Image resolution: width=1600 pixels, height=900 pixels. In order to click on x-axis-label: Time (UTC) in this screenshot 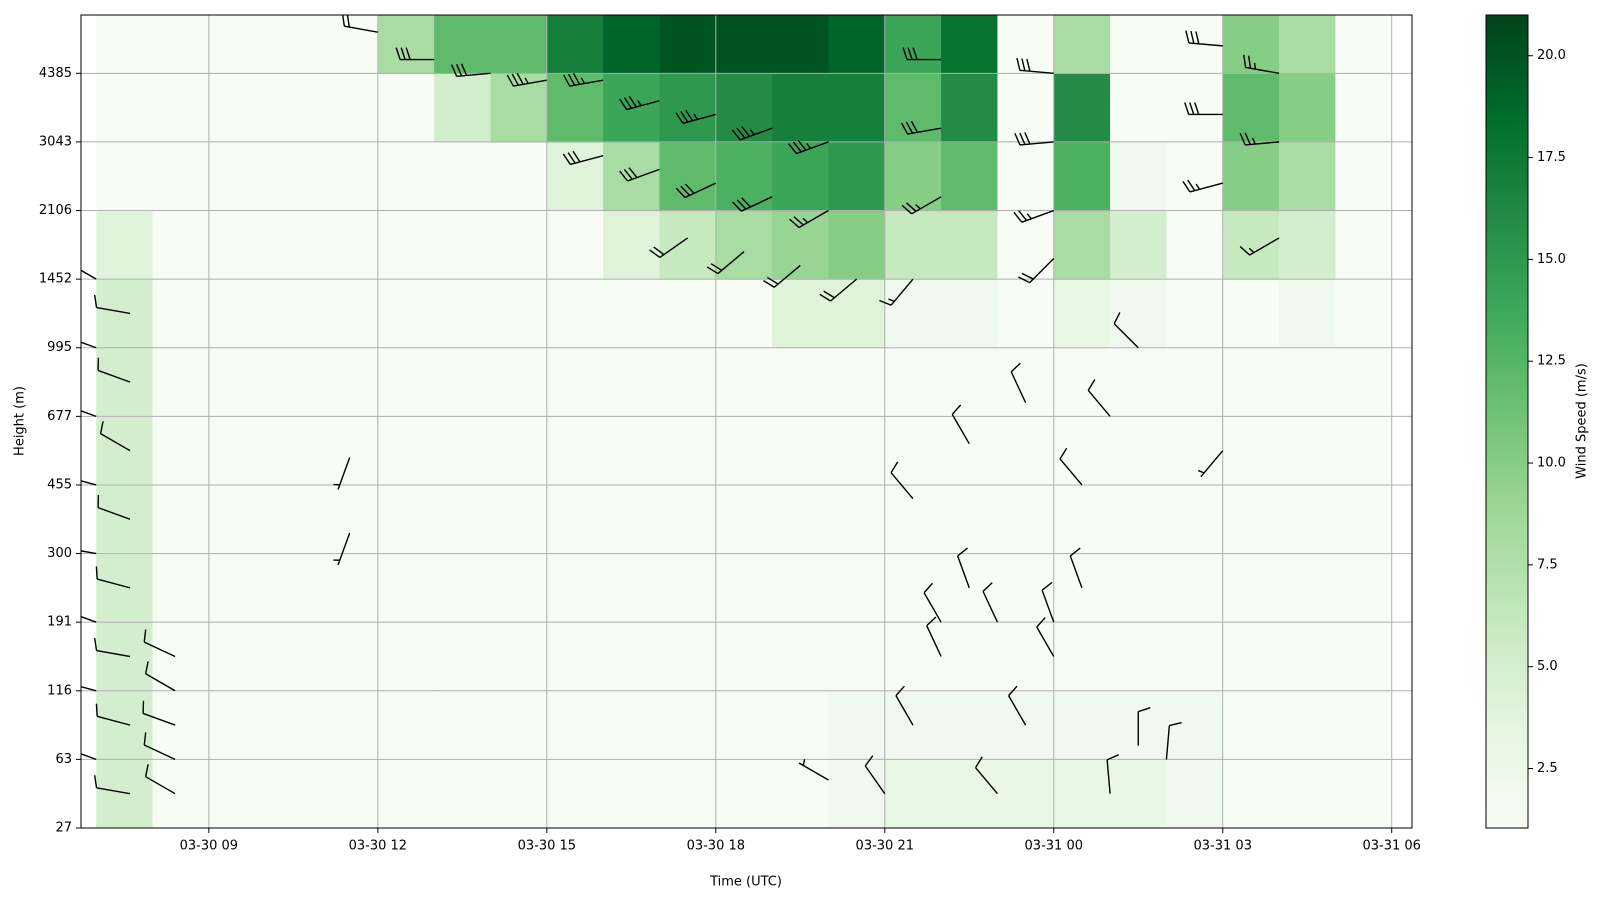, I will do `click(745, 882)`.